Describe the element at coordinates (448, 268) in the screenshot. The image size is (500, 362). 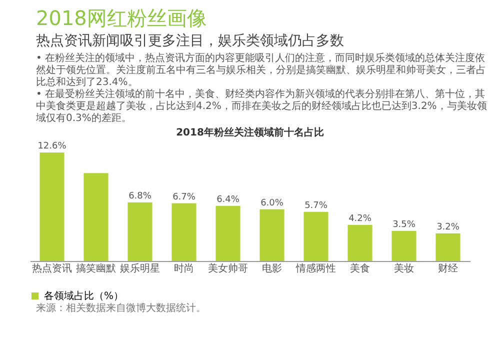
I see `x-tick-label: 财经` at that location.